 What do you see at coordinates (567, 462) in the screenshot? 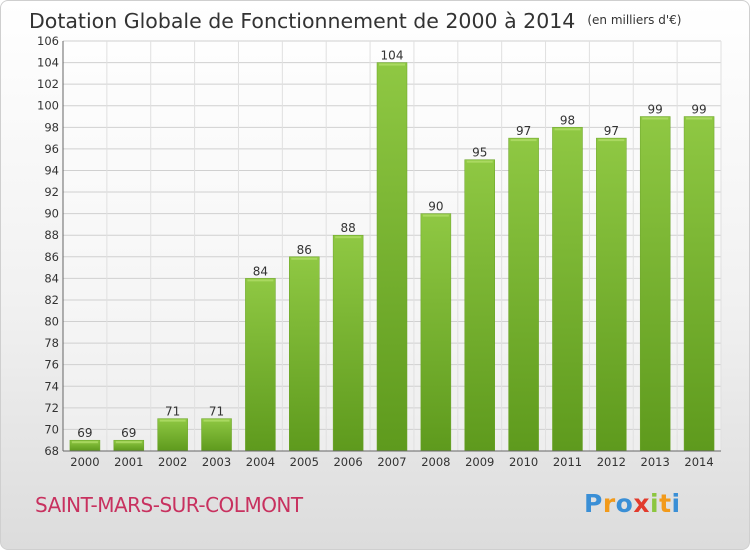
I see `x-tick-label: 2011` at bounding box center [567, 462].